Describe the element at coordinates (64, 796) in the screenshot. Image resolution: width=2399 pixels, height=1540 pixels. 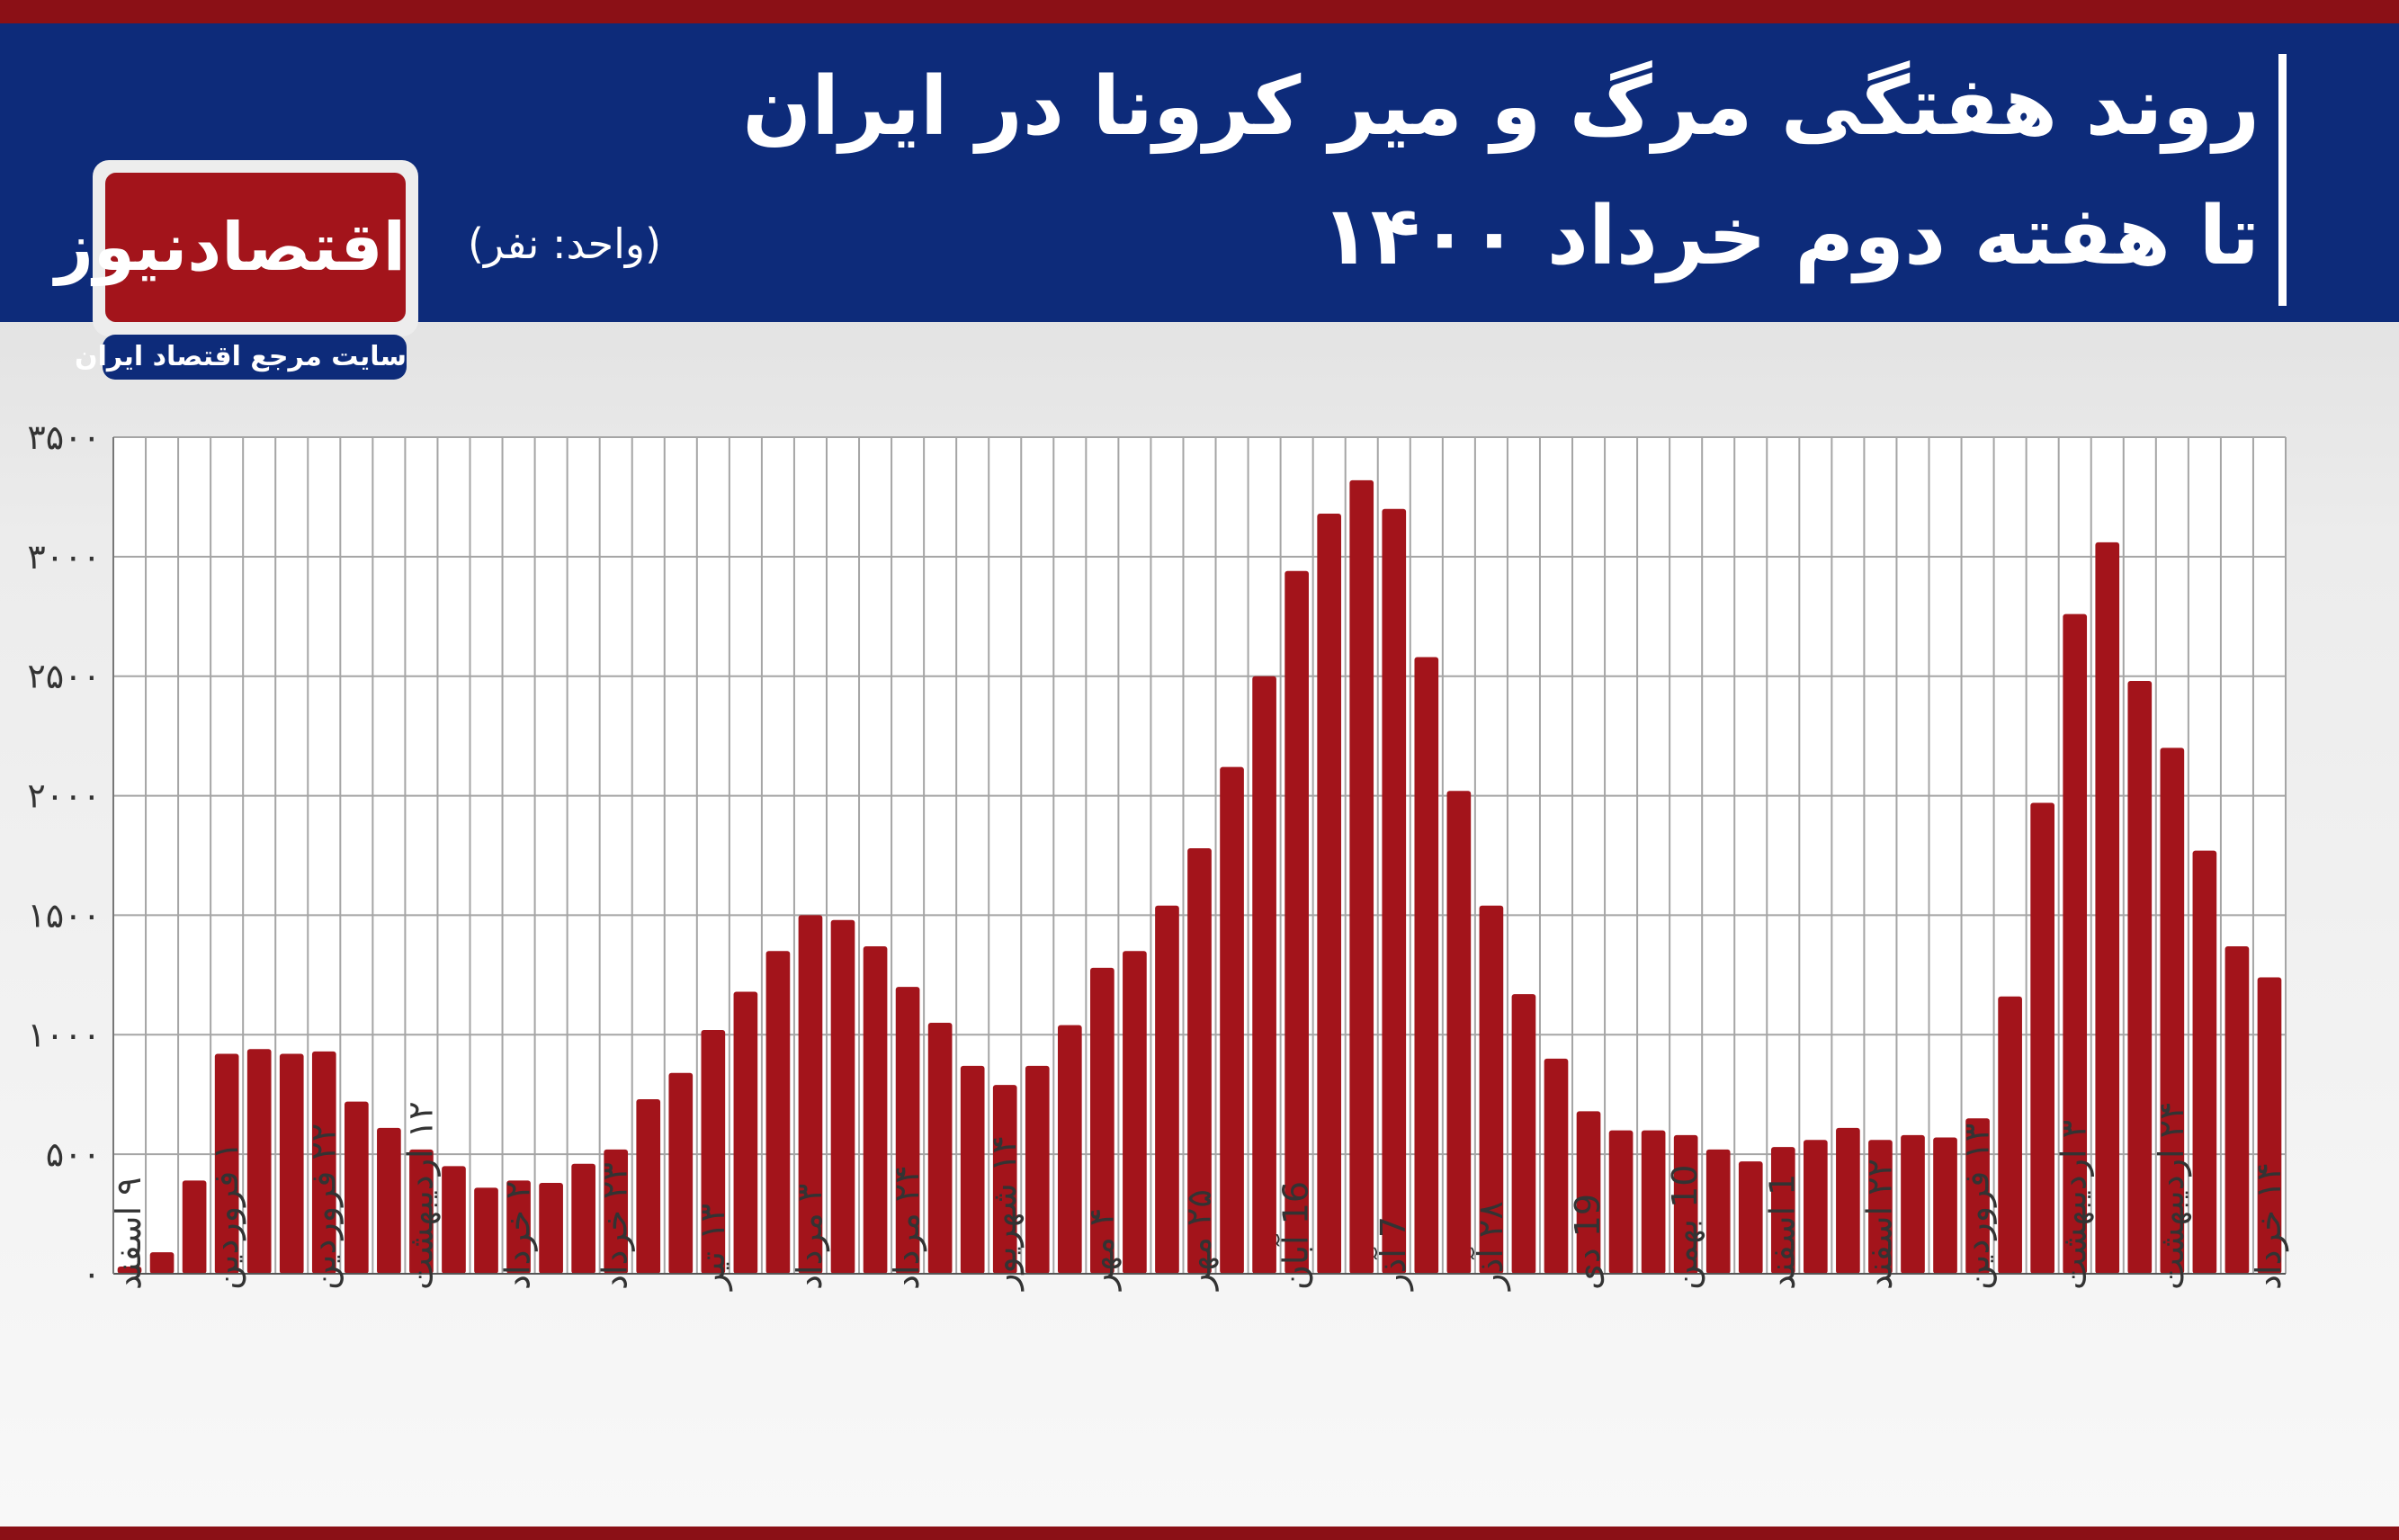
I see `y-tick-label: ۲۰۰۰` at that location.